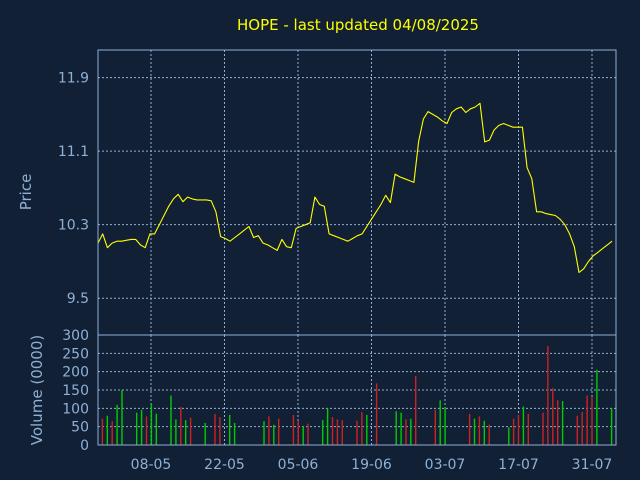 Image resolution: width=640 pixels, height=480 pixels. I want to click on price-tick-labels: 9.5 10.3 11.1 11.9, so click(73, 189).